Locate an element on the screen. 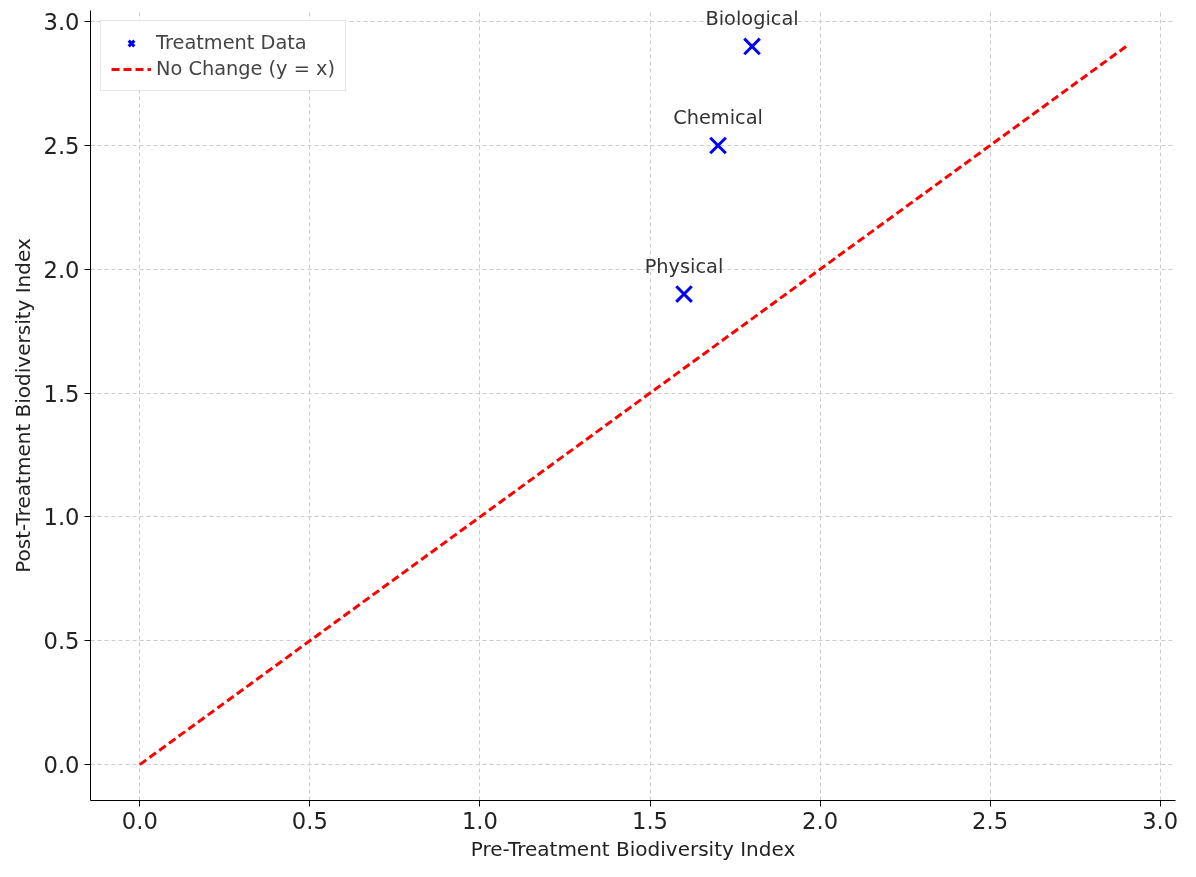  y-tick-label: 1.0 is located at coordinates (61, 517).